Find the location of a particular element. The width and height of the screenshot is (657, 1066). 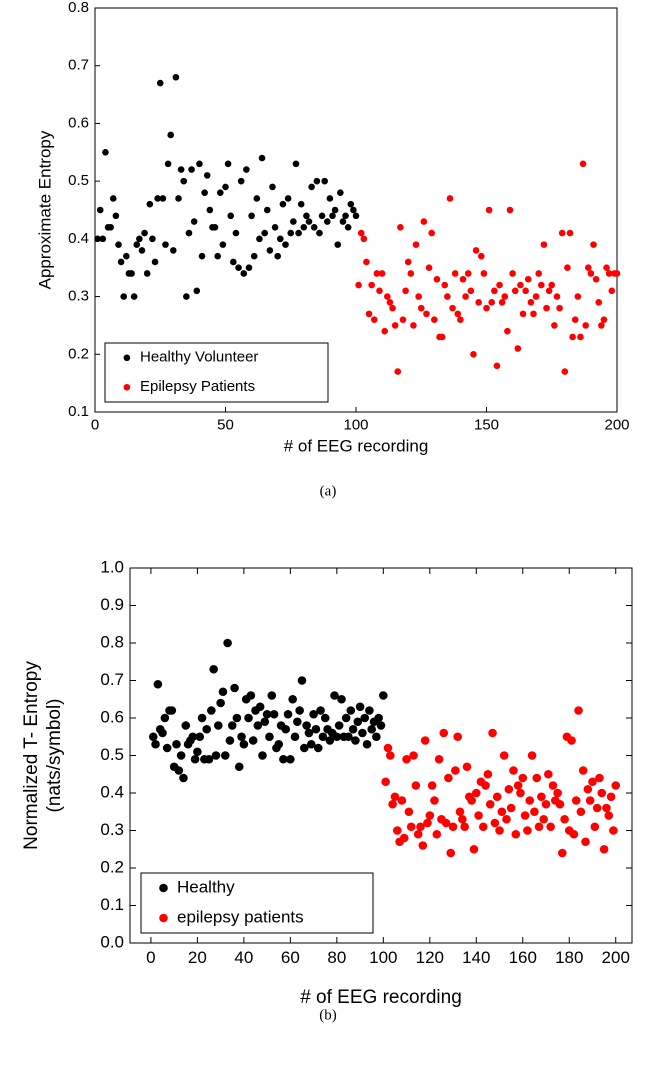

x-tick-label: 160 is located at coordinates (523, 957).